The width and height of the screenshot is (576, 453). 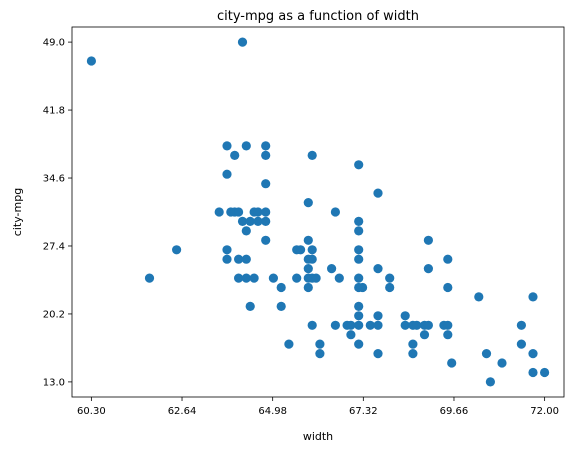 I want to click on y-tick-label: 34.6, so click(x=54, y=179).